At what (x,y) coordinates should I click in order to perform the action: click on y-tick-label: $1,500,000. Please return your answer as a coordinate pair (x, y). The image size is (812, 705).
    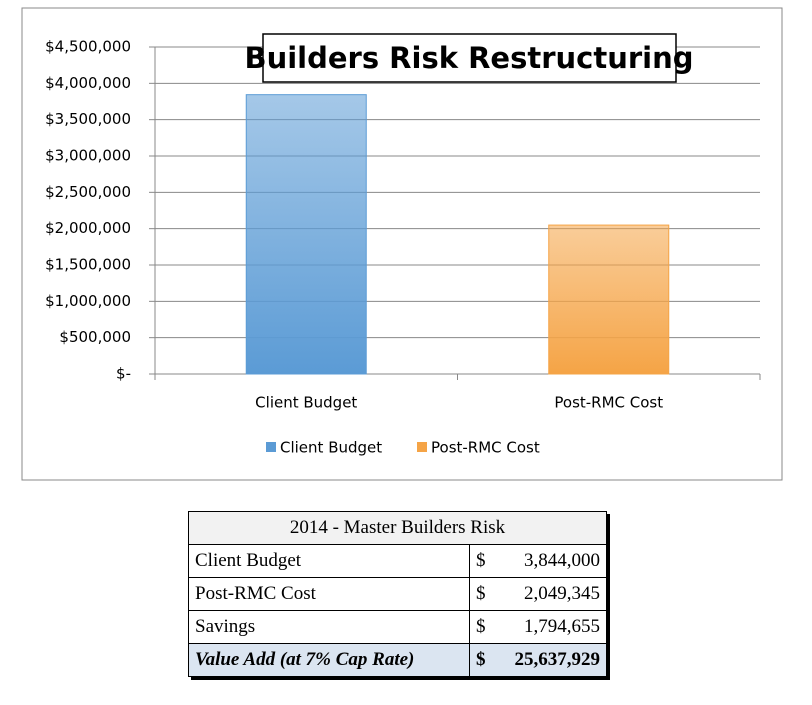
    Looking at the image, I should click on (88, 265).